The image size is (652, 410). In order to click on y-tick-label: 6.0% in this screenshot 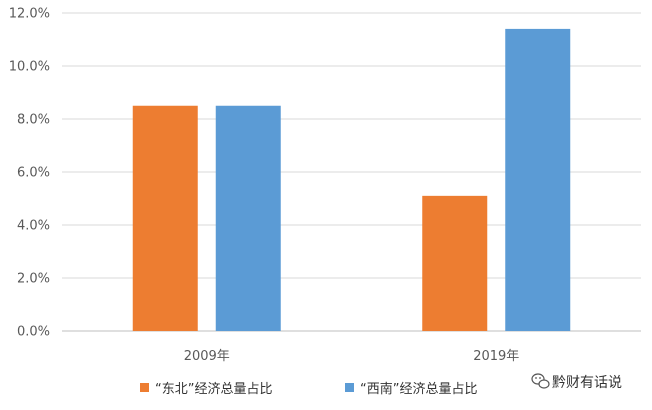, I will do `click(33, 173)`.